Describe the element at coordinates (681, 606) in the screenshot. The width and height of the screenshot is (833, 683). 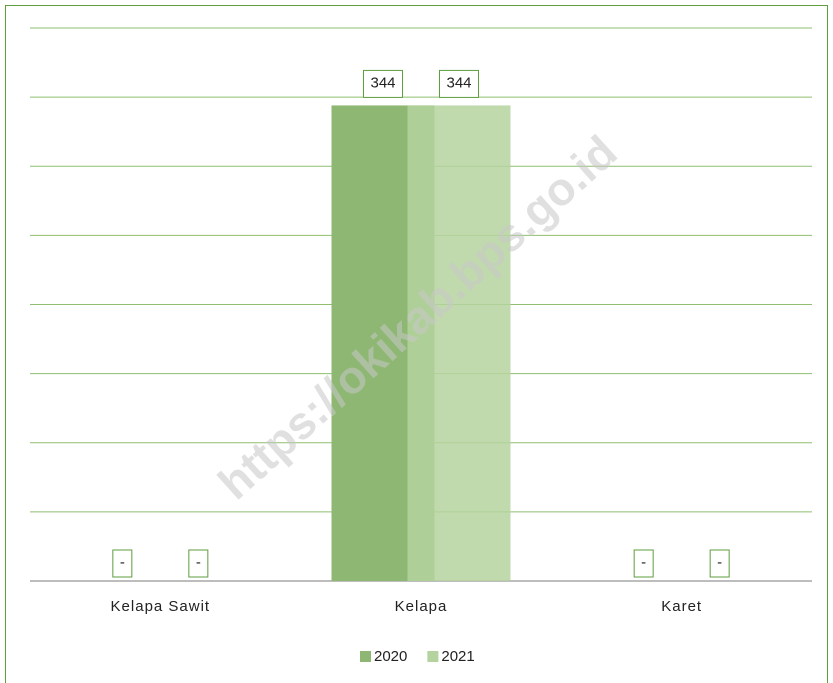
I see `x-tick-label: Karet` at that location.